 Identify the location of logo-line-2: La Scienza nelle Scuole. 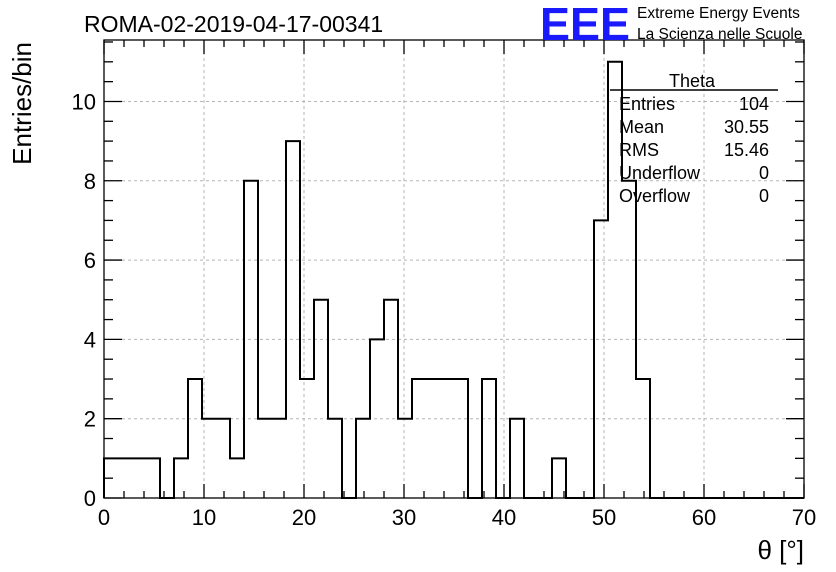
(719, 34).